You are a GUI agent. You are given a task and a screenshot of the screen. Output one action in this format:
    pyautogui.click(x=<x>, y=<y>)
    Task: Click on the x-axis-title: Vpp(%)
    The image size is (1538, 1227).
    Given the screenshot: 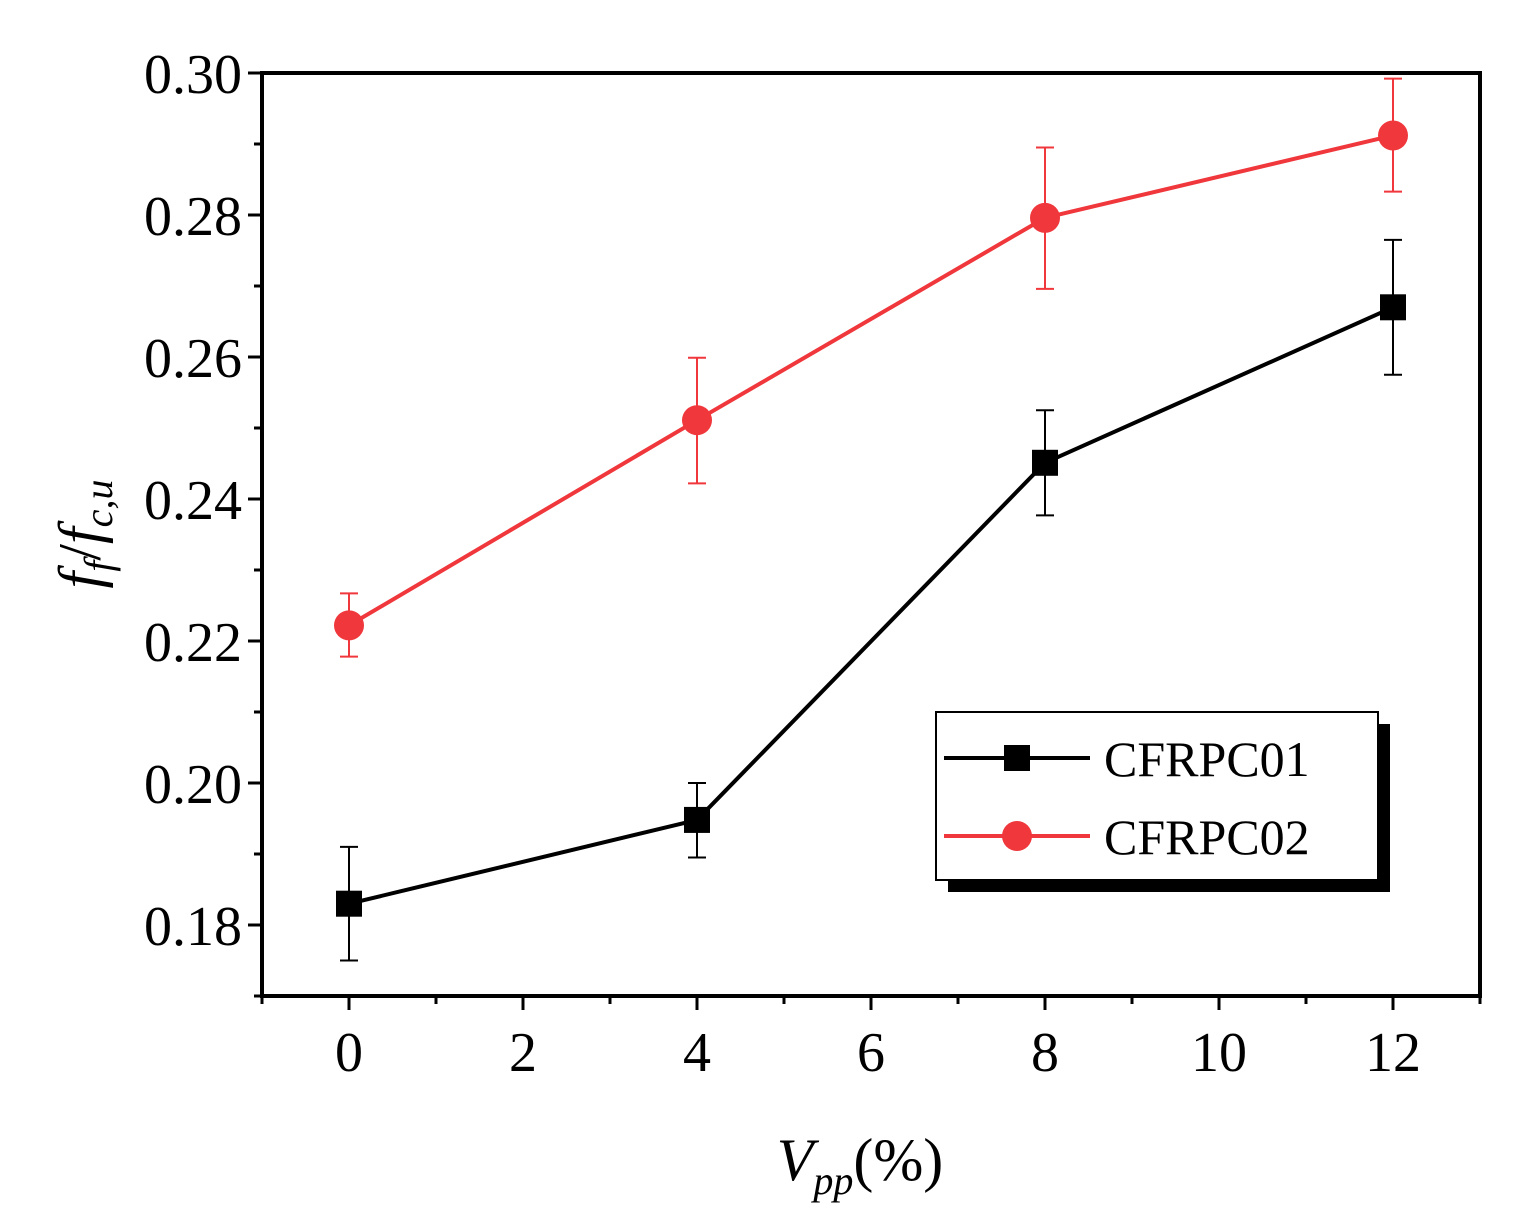 What is the action you would take?
    pyautogui.click(x=860, y=1165)
    